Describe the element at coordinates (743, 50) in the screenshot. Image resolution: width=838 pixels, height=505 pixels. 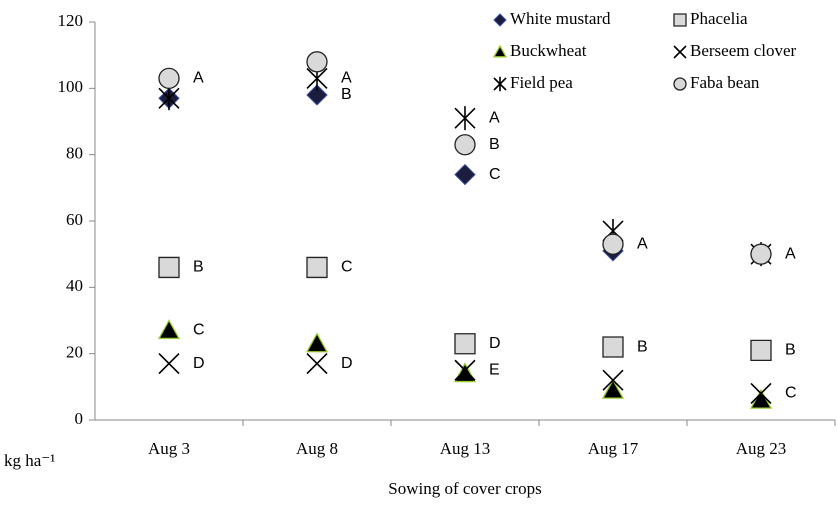
I see `legend-label: Berseem clover` at that location.